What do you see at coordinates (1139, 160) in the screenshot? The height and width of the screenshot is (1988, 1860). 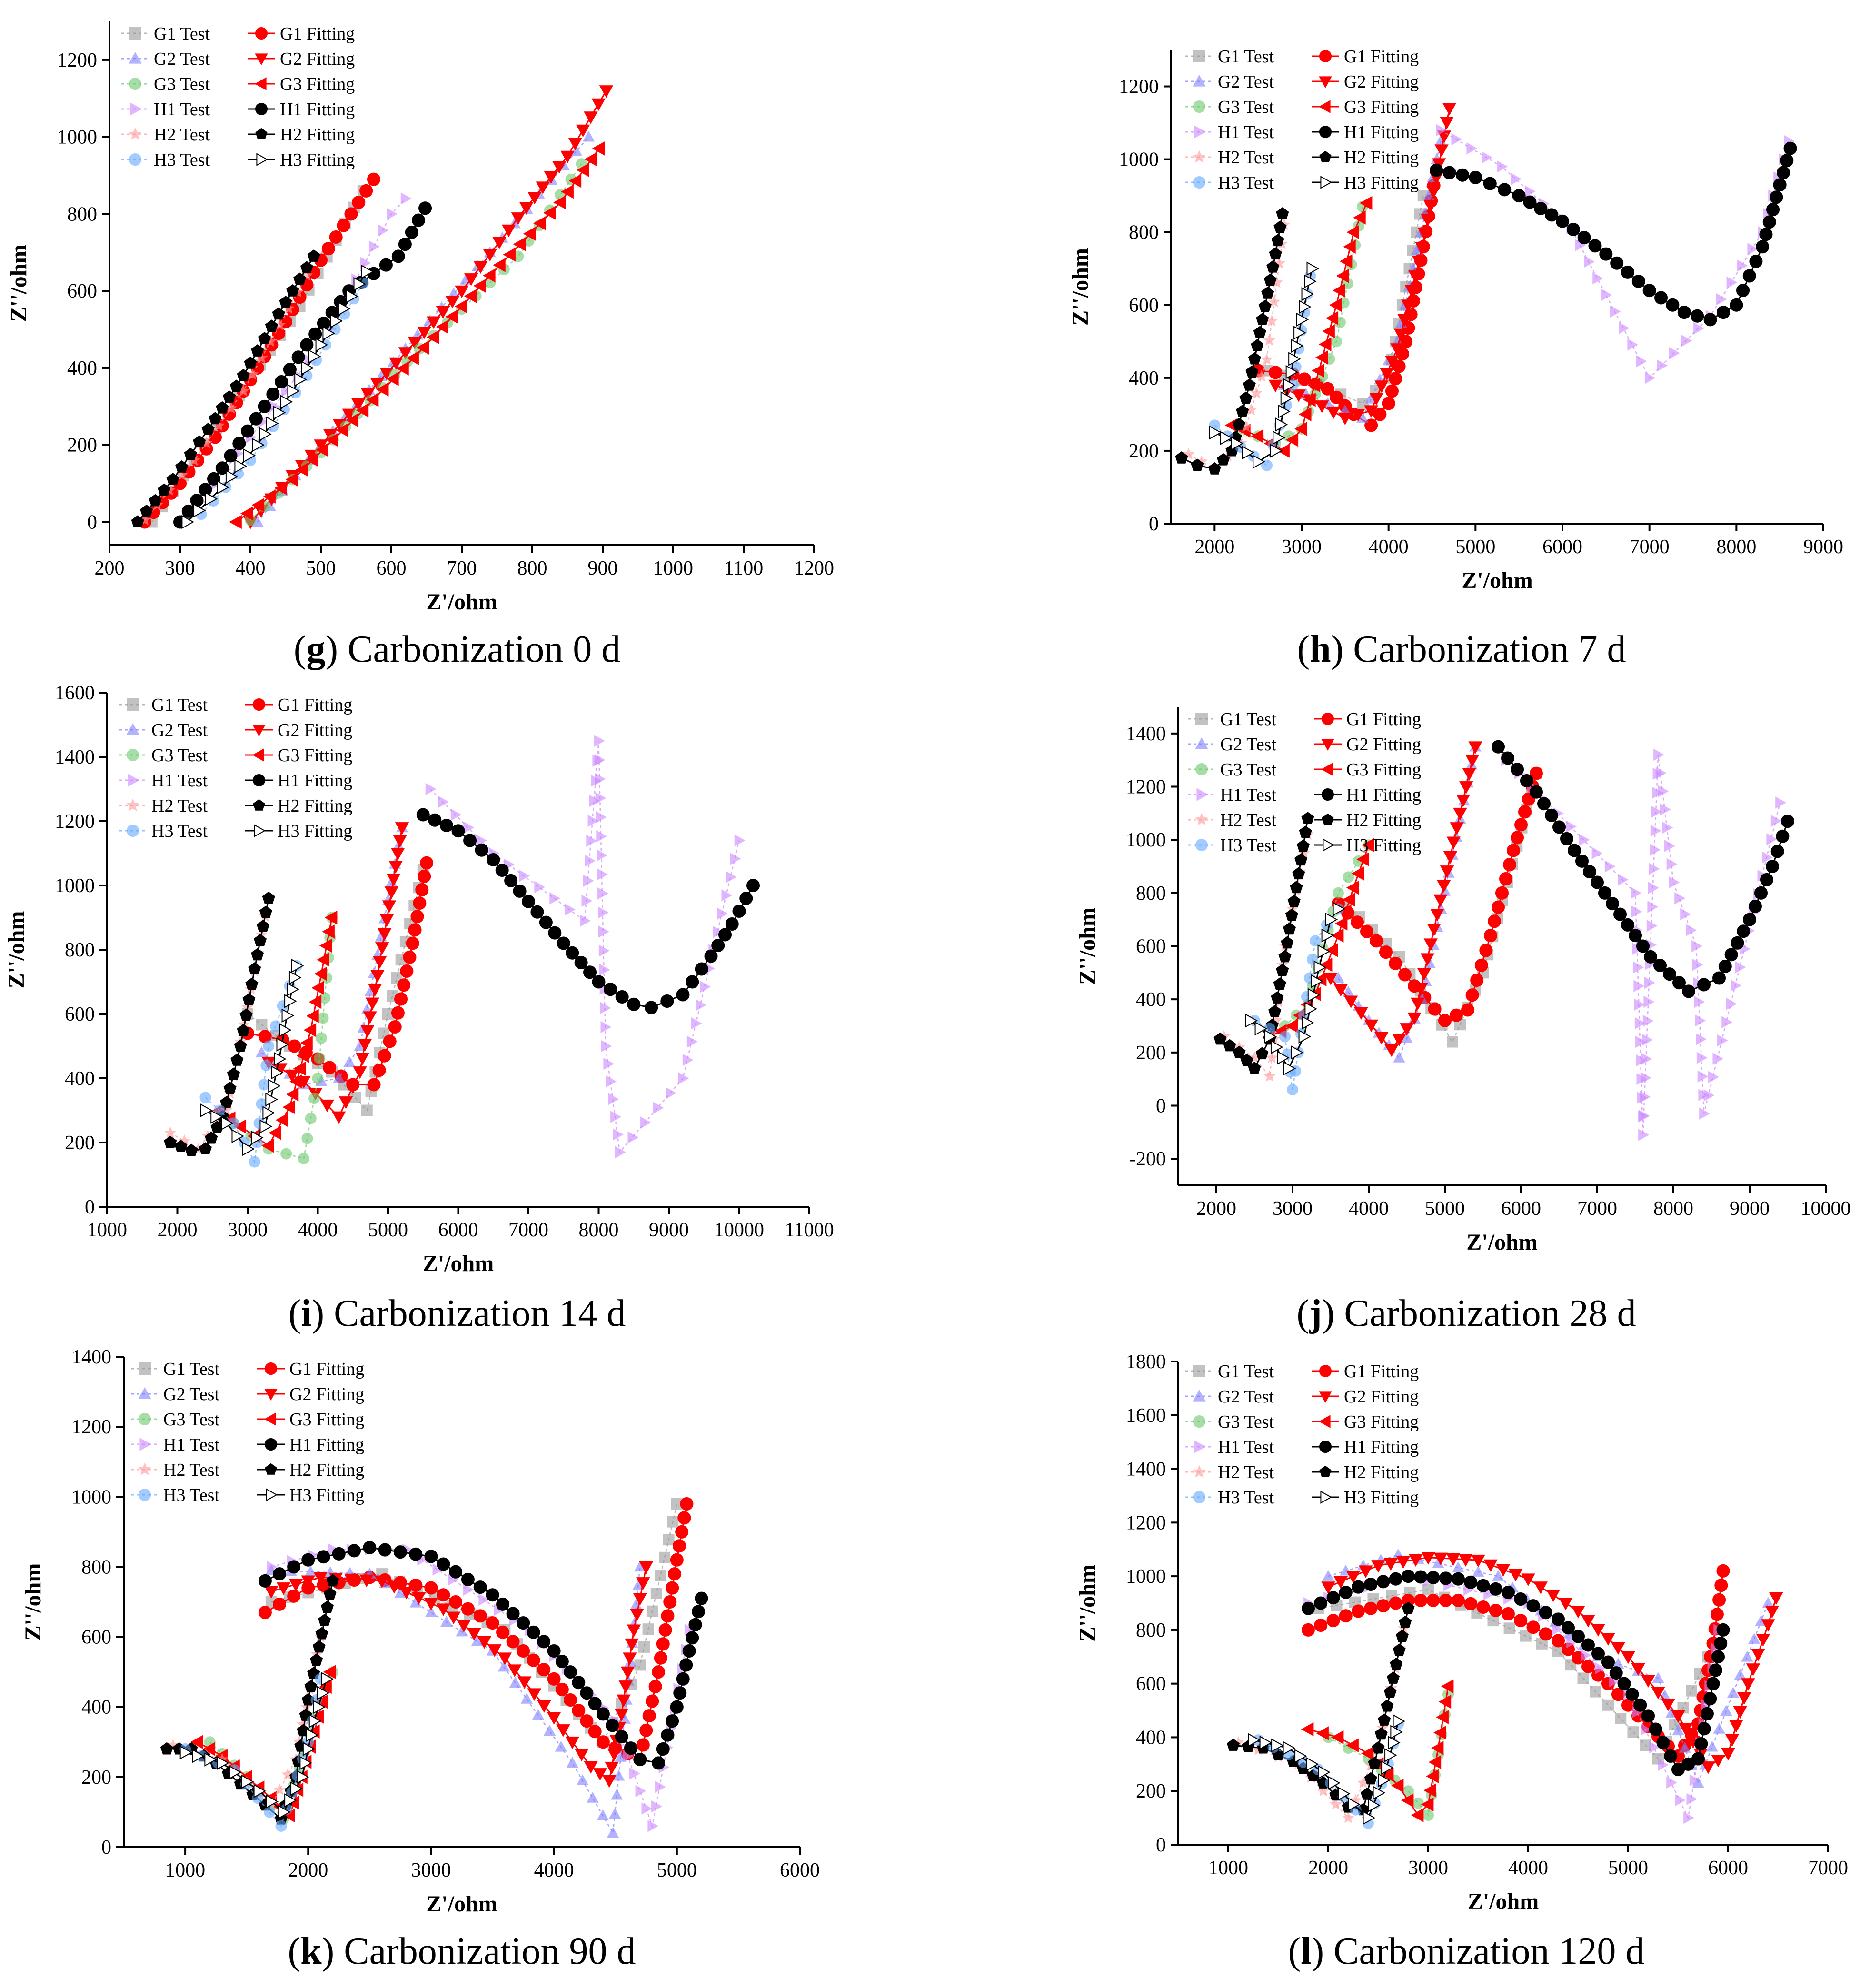 I see `y-tick-label: 1000` at bounding box center [1139, 160].